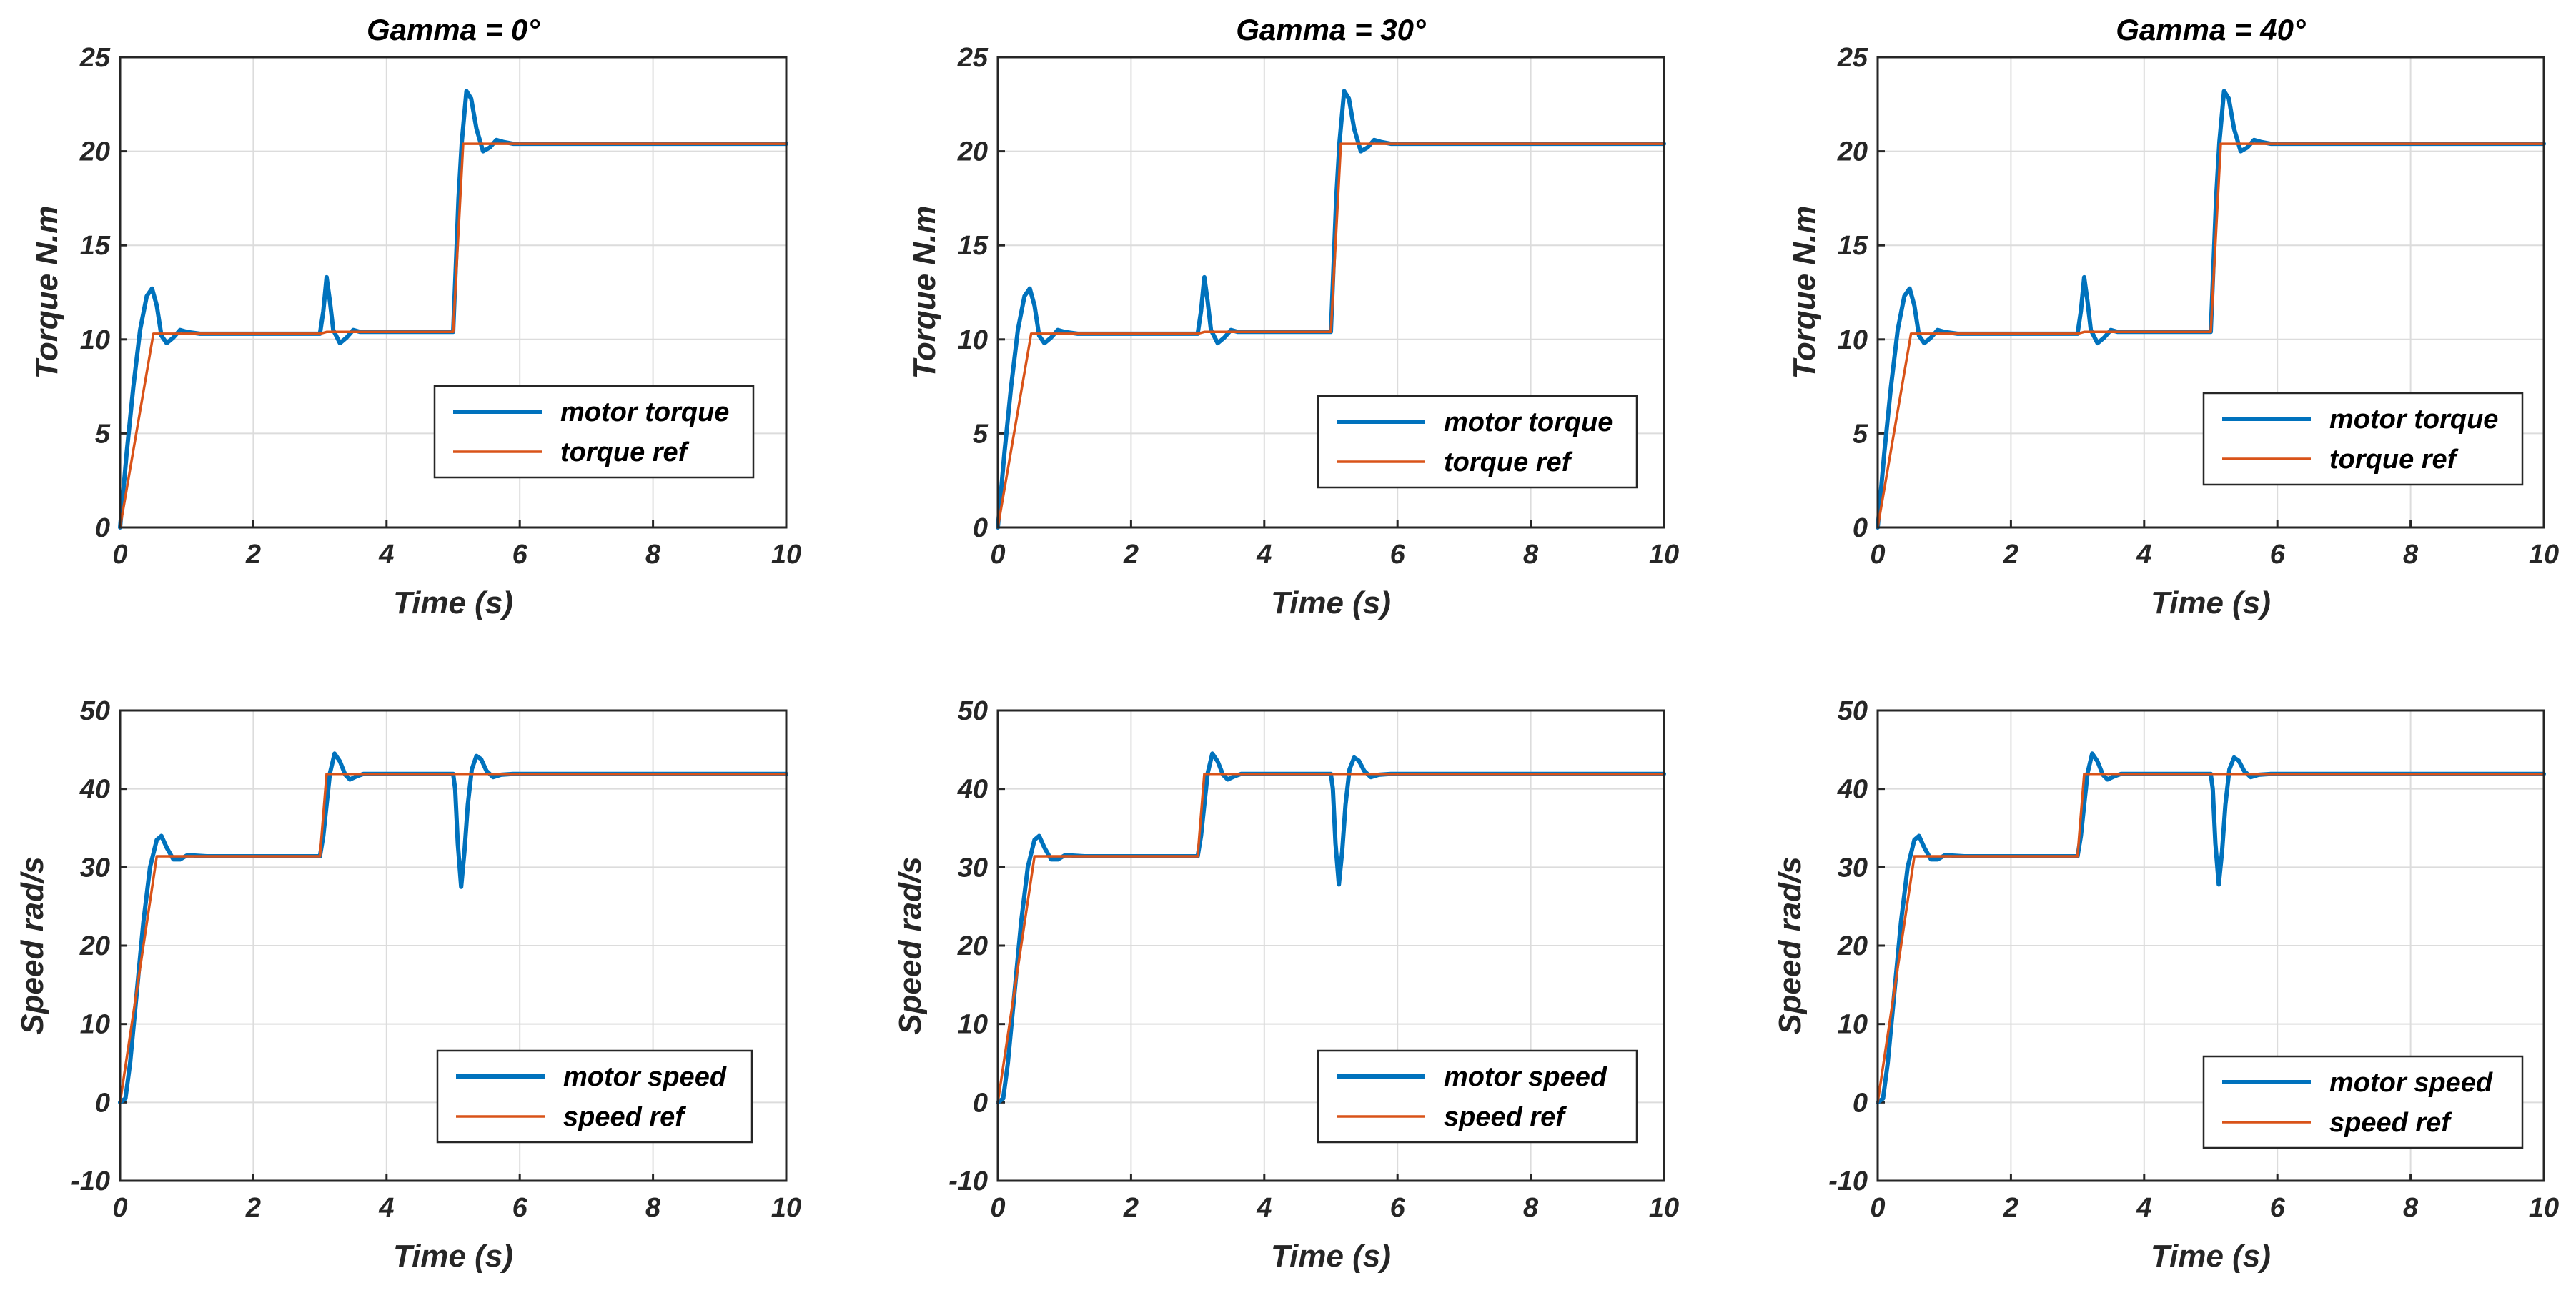  What do you see at coordinates (453, 29) in the screenshot?
I see `chart-1-title: Gamma = 0°` at bounding box center [453, 29].